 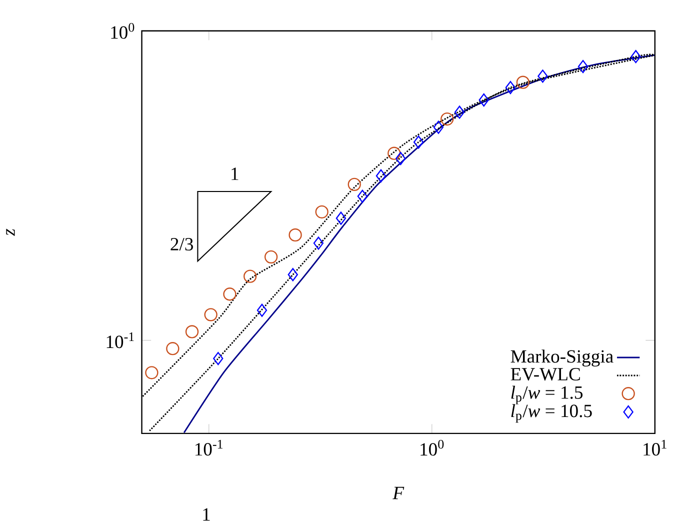 What do you see at coordinates (551, 413) in the screenshot?
I see `legend-label: l$_{p}$/w = 10.5` at bounding box center [551, 413].